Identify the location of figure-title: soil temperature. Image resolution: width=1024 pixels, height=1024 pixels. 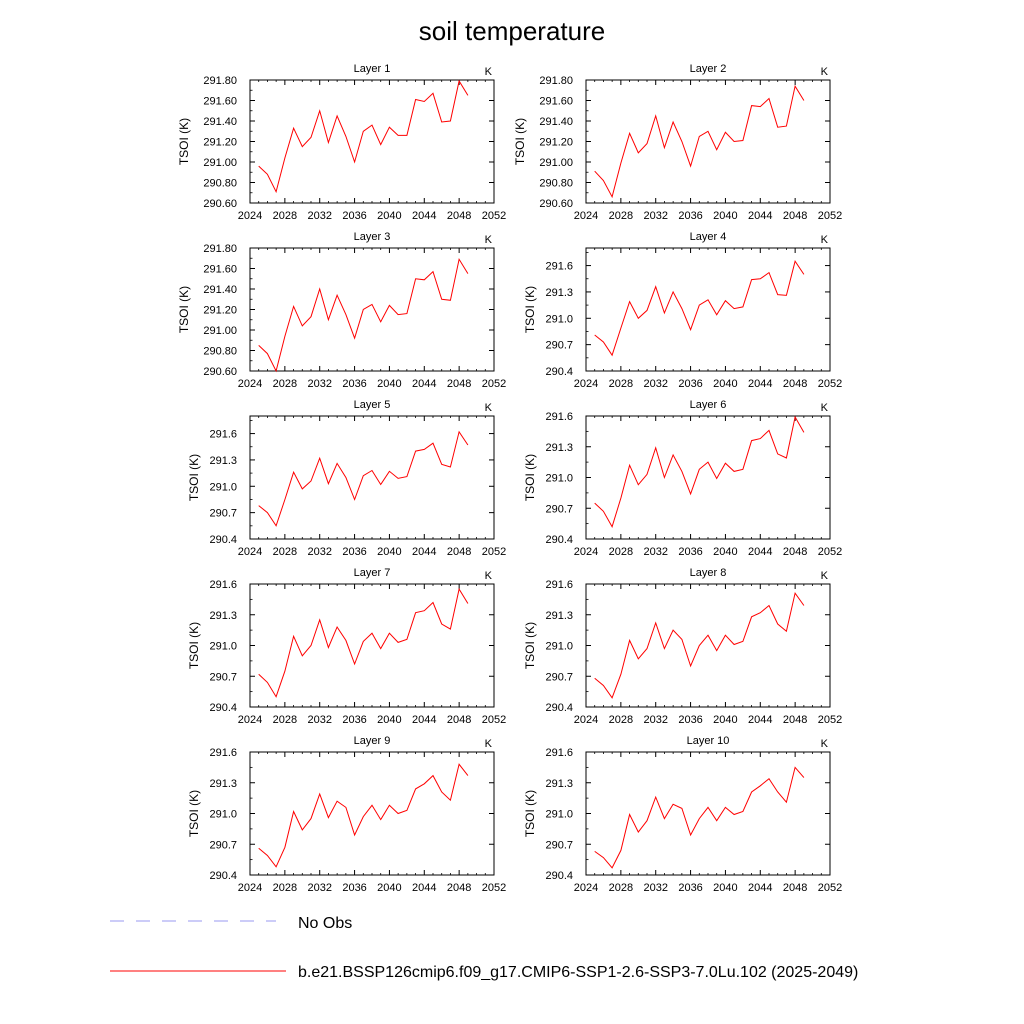
(512, 31).